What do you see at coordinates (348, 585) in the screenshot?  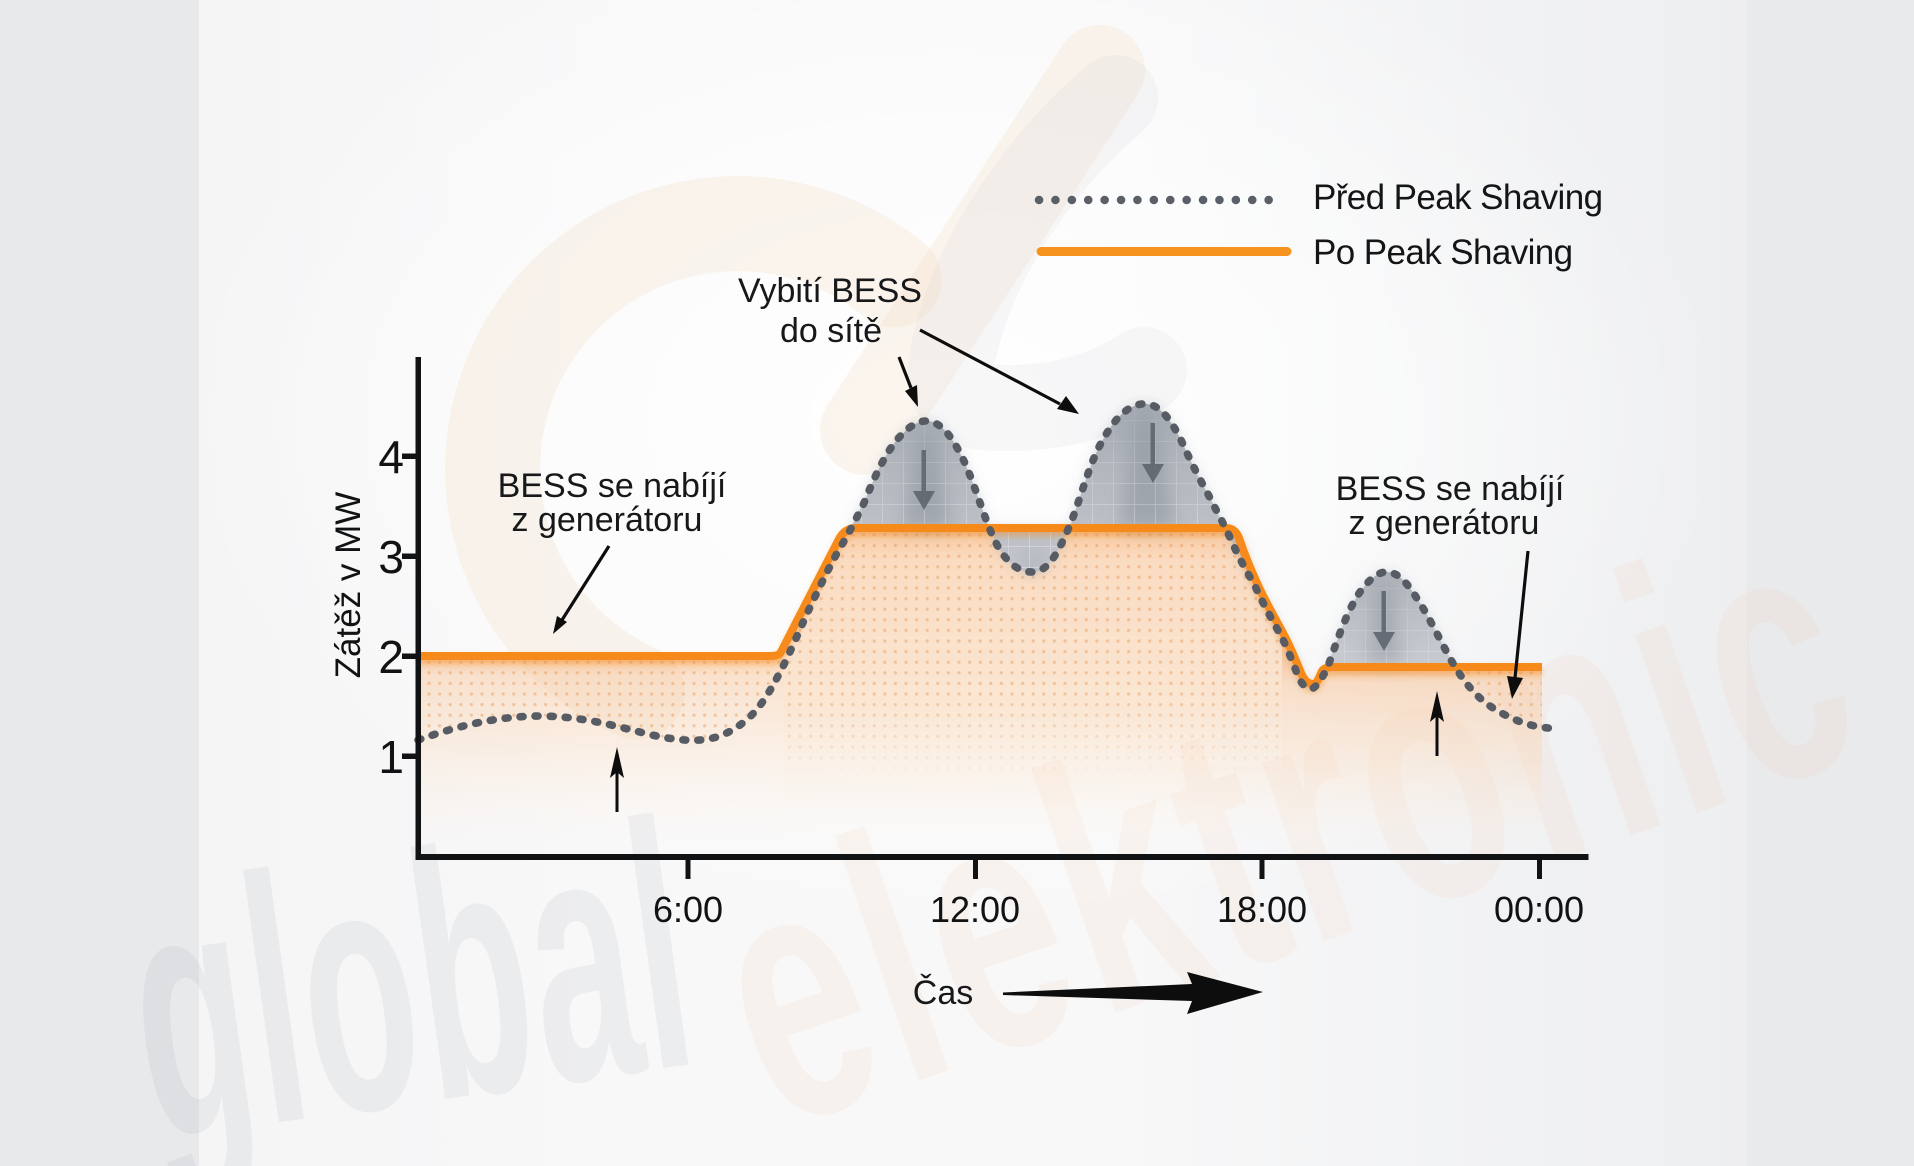 I see `svg-text: Zátěž v MW` at bounding box center [348, 585].